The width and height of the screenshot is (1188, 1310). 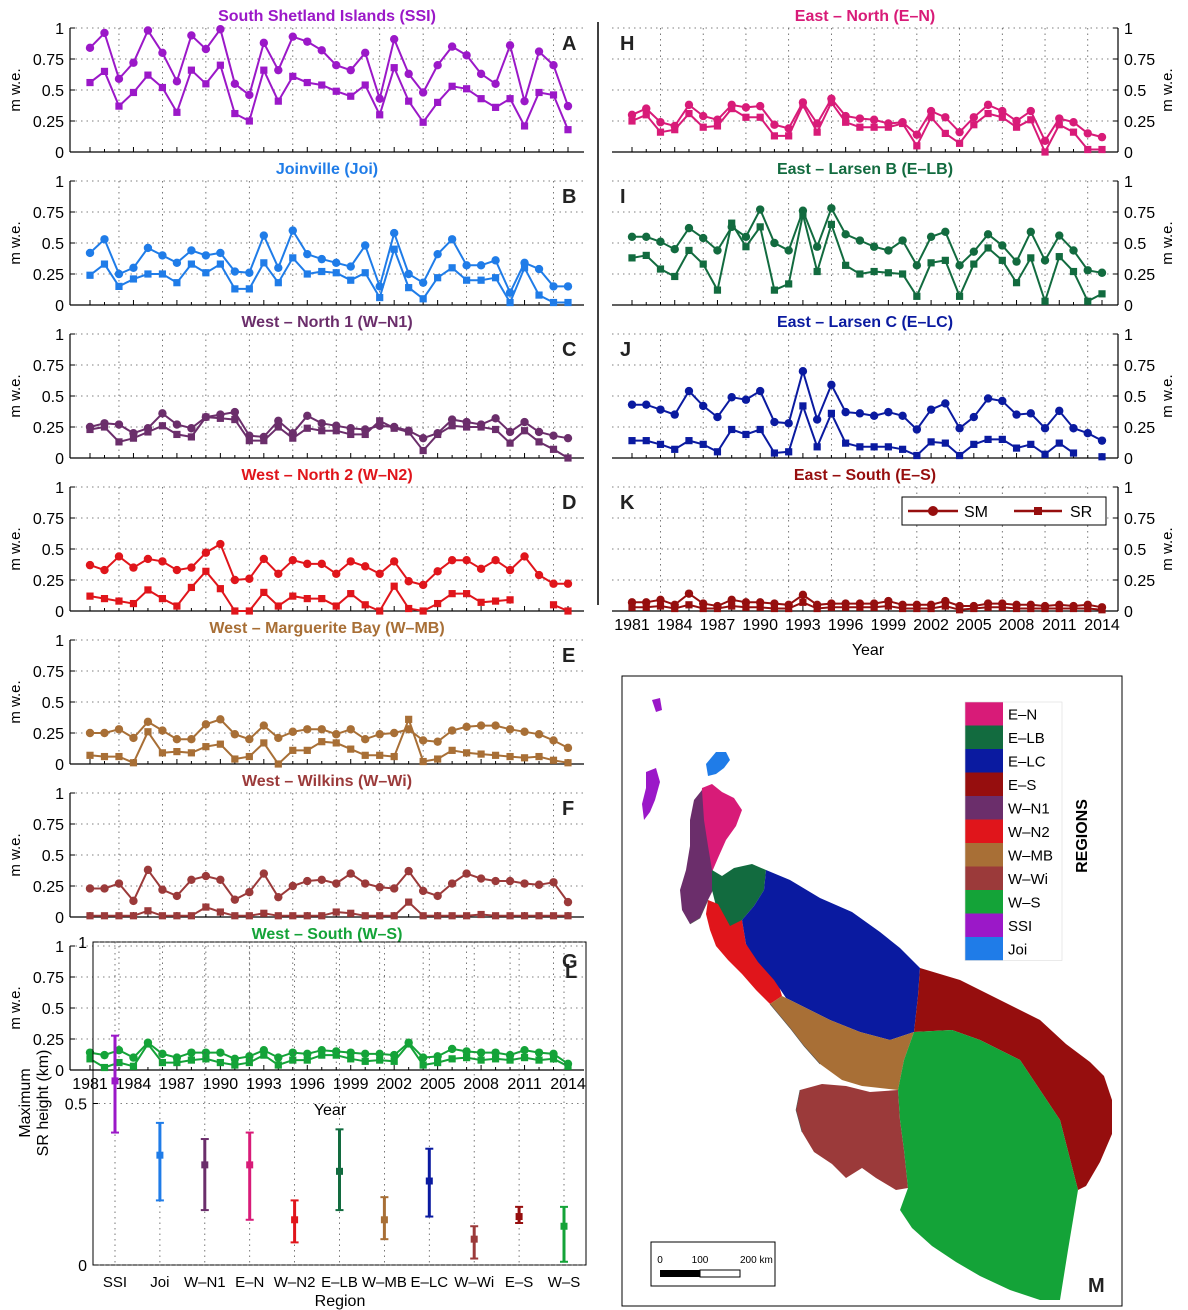 What do you see at coordinates (295, 1282) in the screenshot?
I see `x-tick-label: W–N2` at bounding box center [295, 1282].